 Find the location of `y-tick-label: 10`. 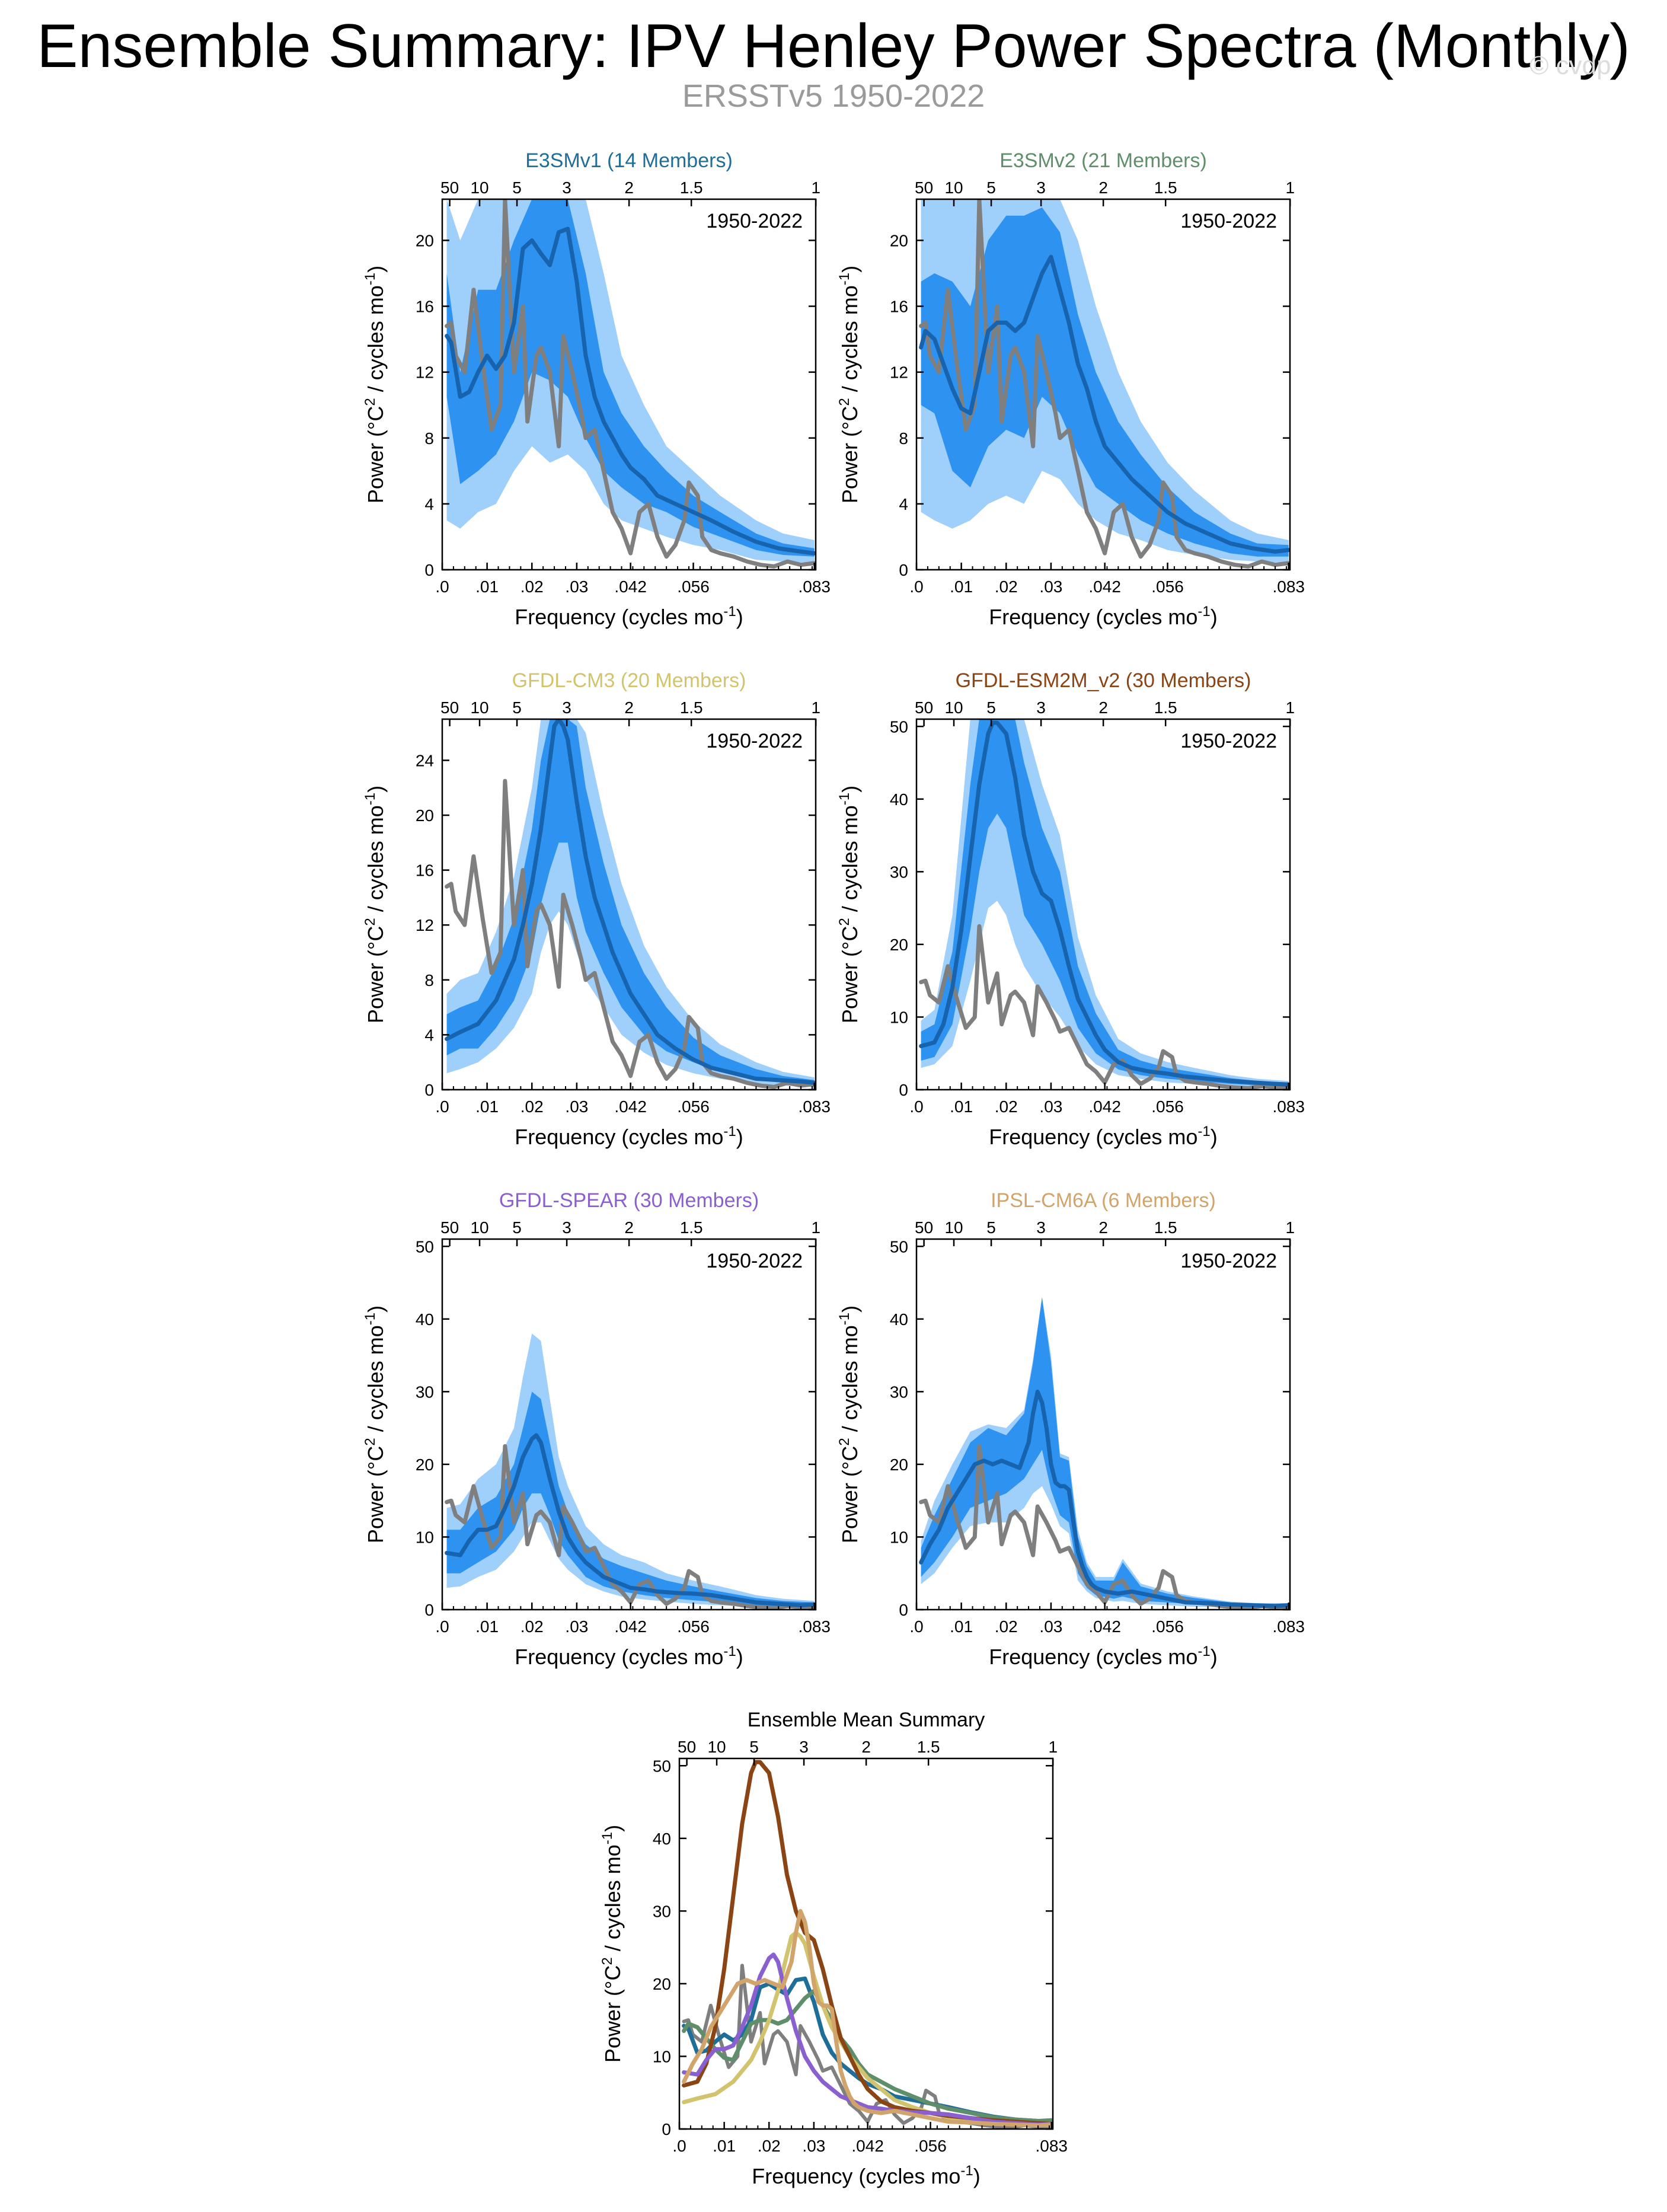

y-tick-label: 10 is located at coordinates (425, 1537).